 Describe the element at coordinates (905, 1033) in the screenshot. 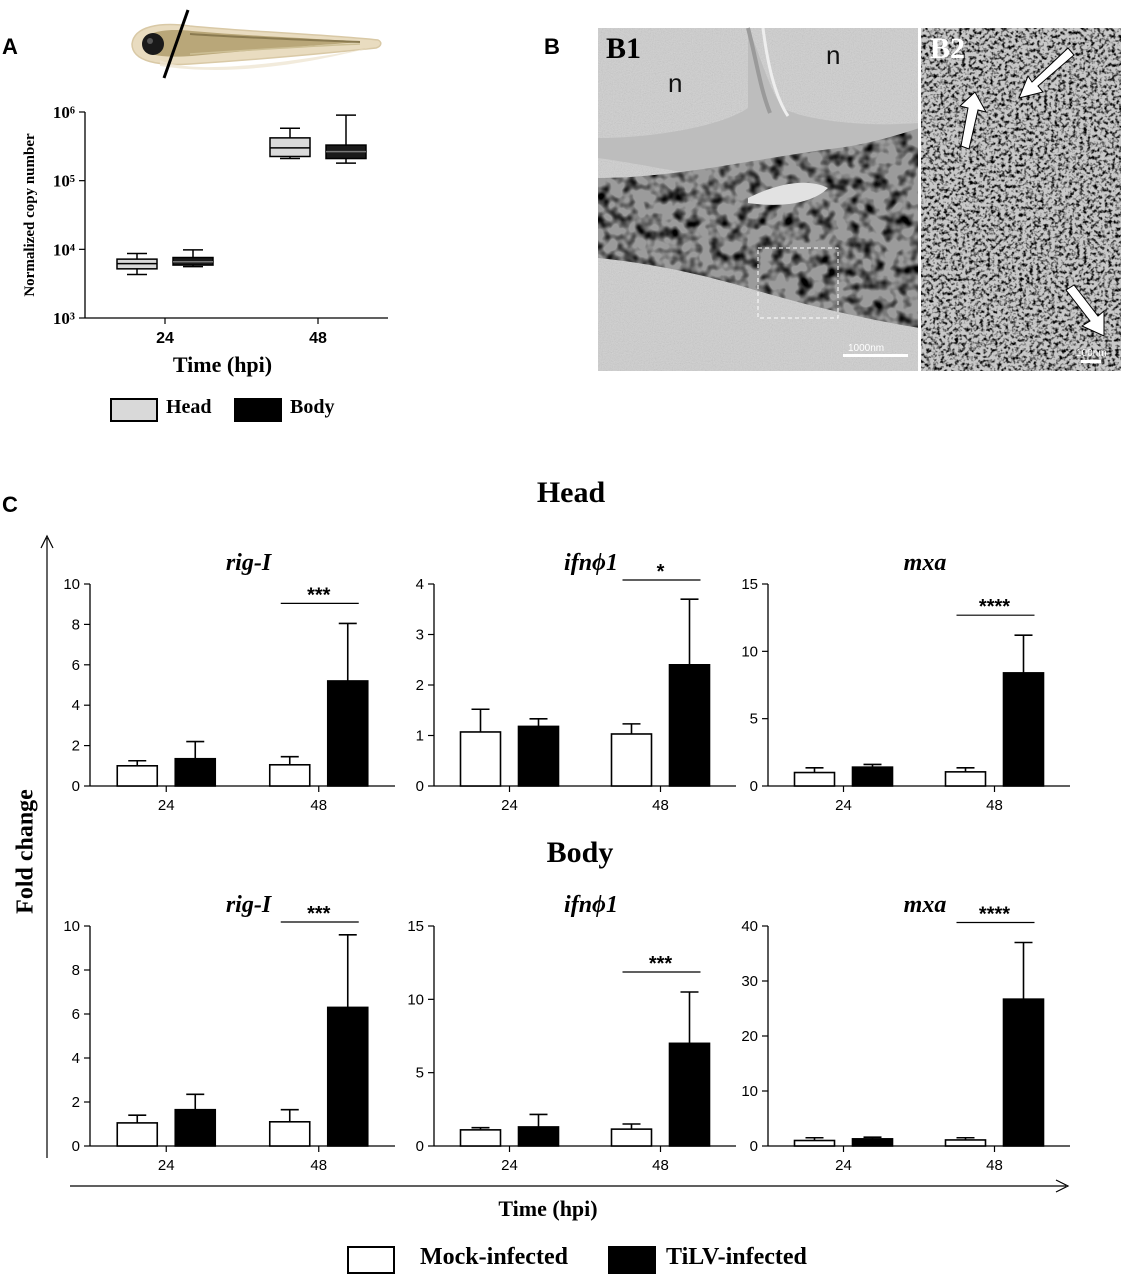

I see `chart-body-mxa: mxa 0 10 20 30 40 24 48 ****` at that location.